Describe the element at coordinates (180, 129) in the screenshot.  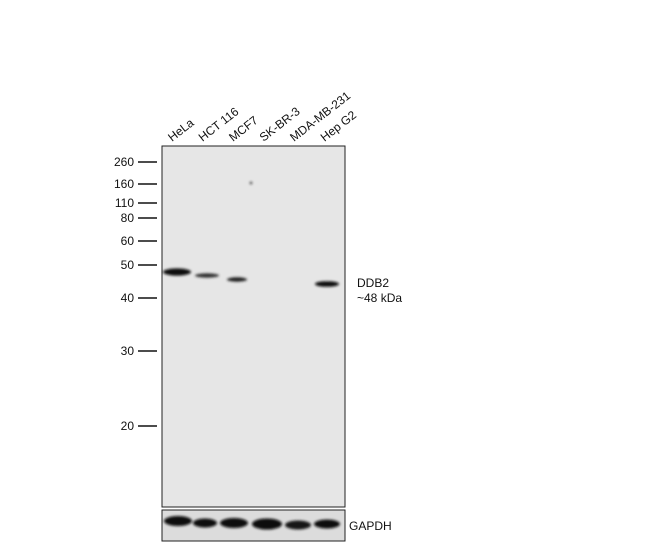
I see `lane-label: HeLa` at that location.